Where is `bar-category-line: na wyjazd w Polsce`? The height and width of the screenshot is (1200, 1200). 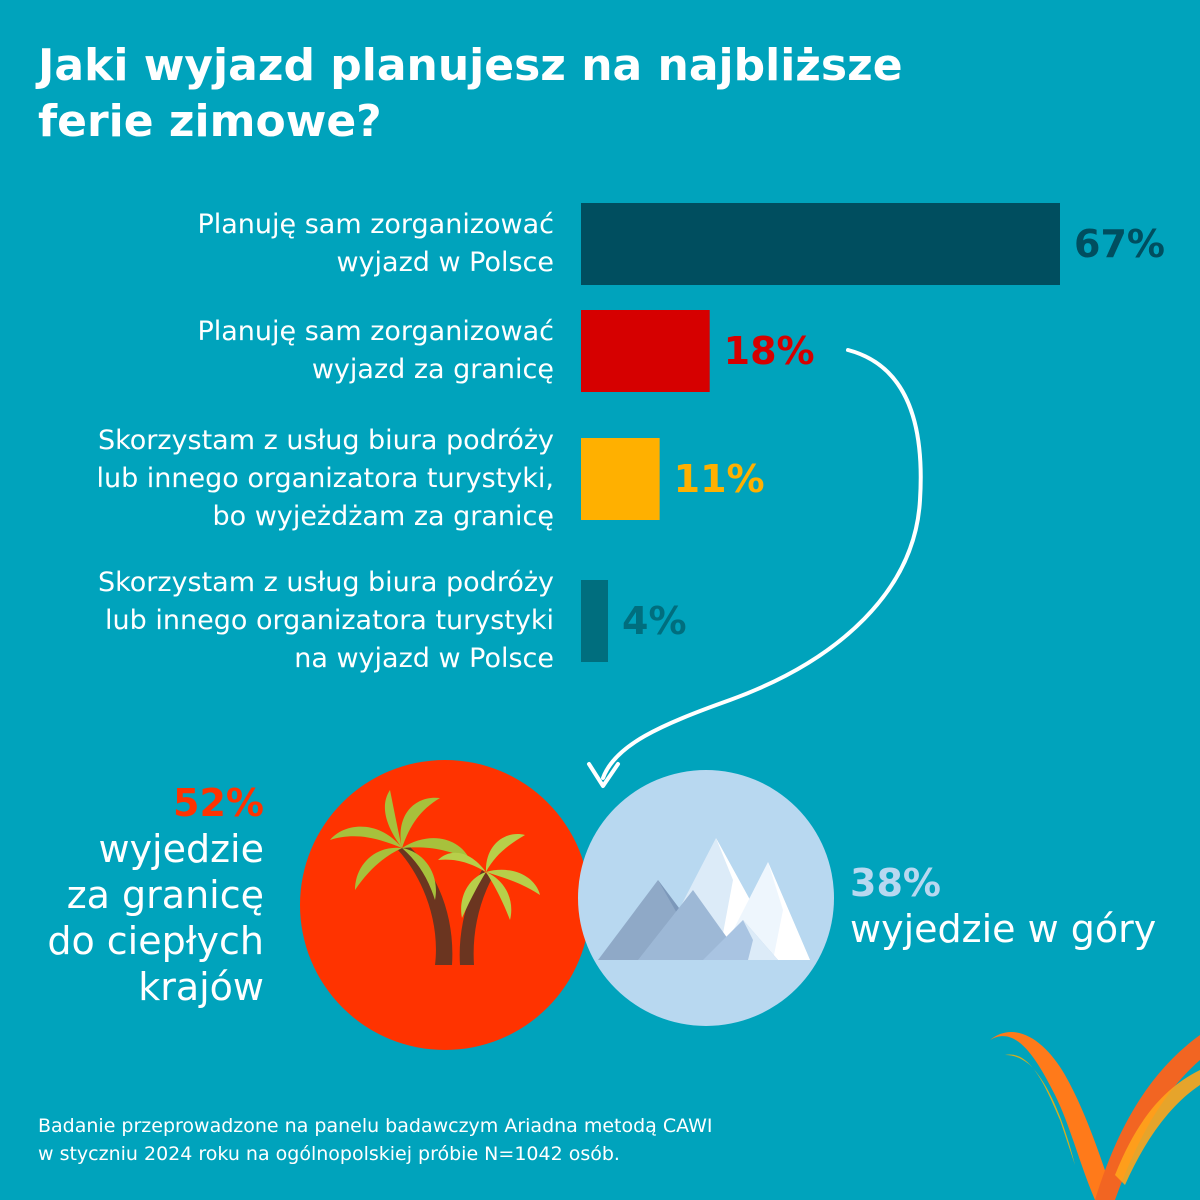
bar-category-line: na wyjazd w Polsce is located at coordinates (424, 658).